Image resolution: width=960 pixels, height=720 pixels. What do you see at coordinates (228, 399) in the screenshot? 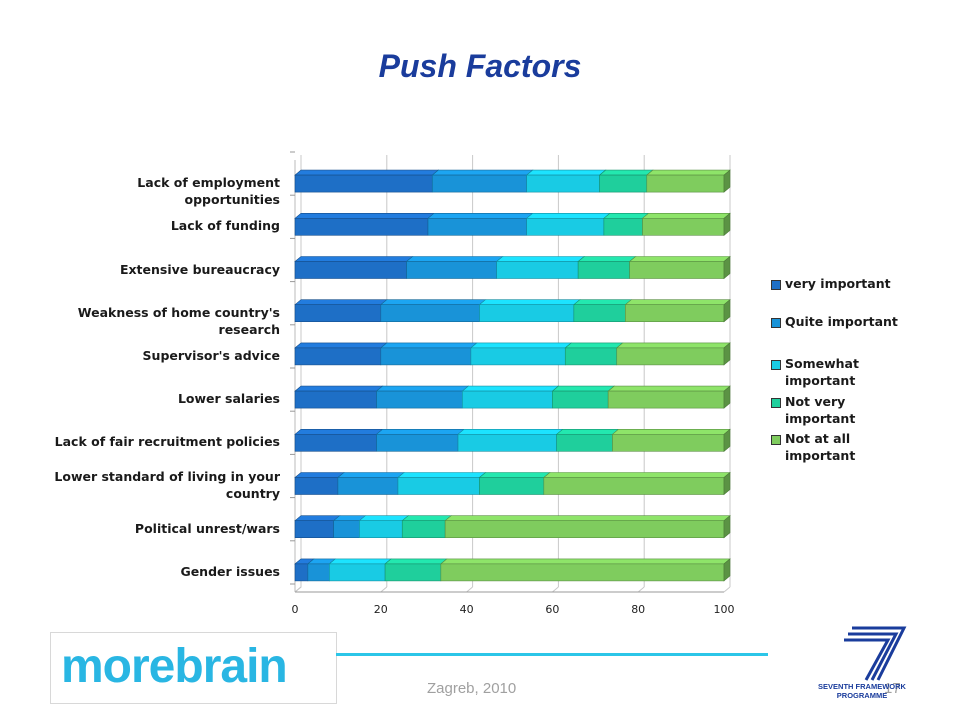
I see `category-label: Lower salaries` at bounding box center [228, 399].